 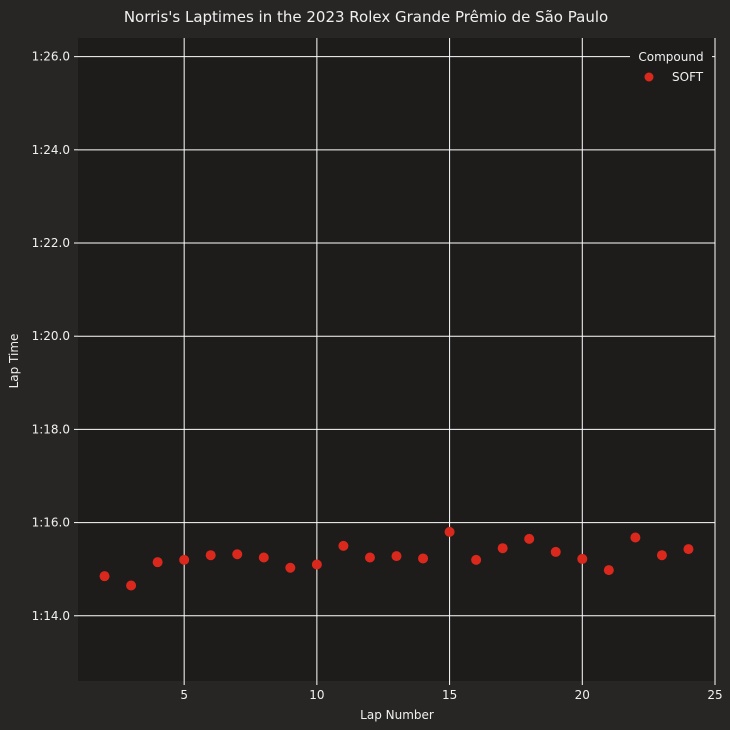 What do you see at coordinates (449, 695) in the screenshot?
I see `x-tick-label: 15` at bounding box center [449, 695].